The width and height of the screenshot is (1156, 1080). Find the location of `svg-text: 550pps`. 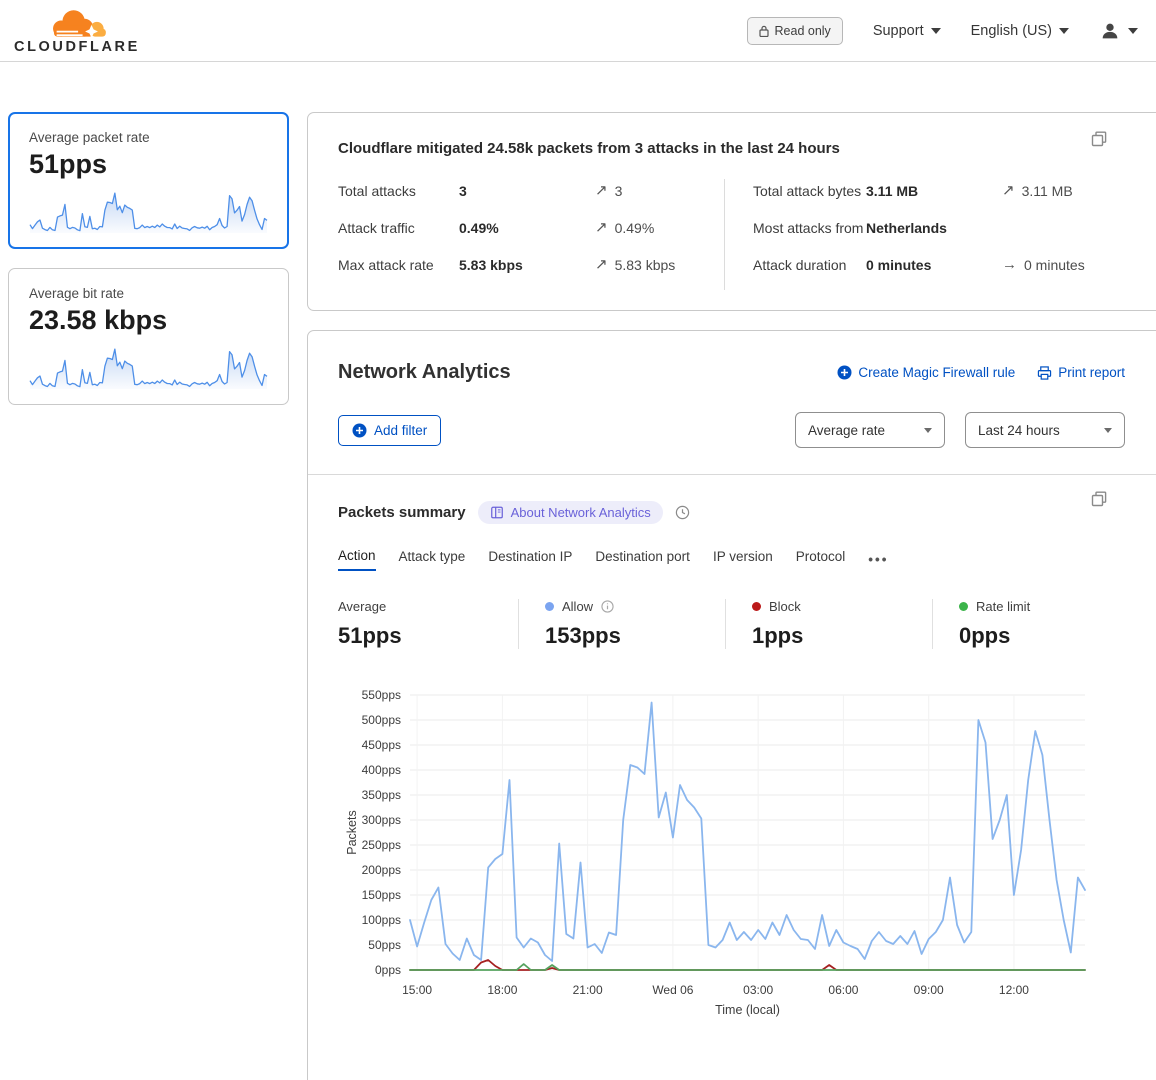

svg-text: 550pps is located at coordinates (381, 695).